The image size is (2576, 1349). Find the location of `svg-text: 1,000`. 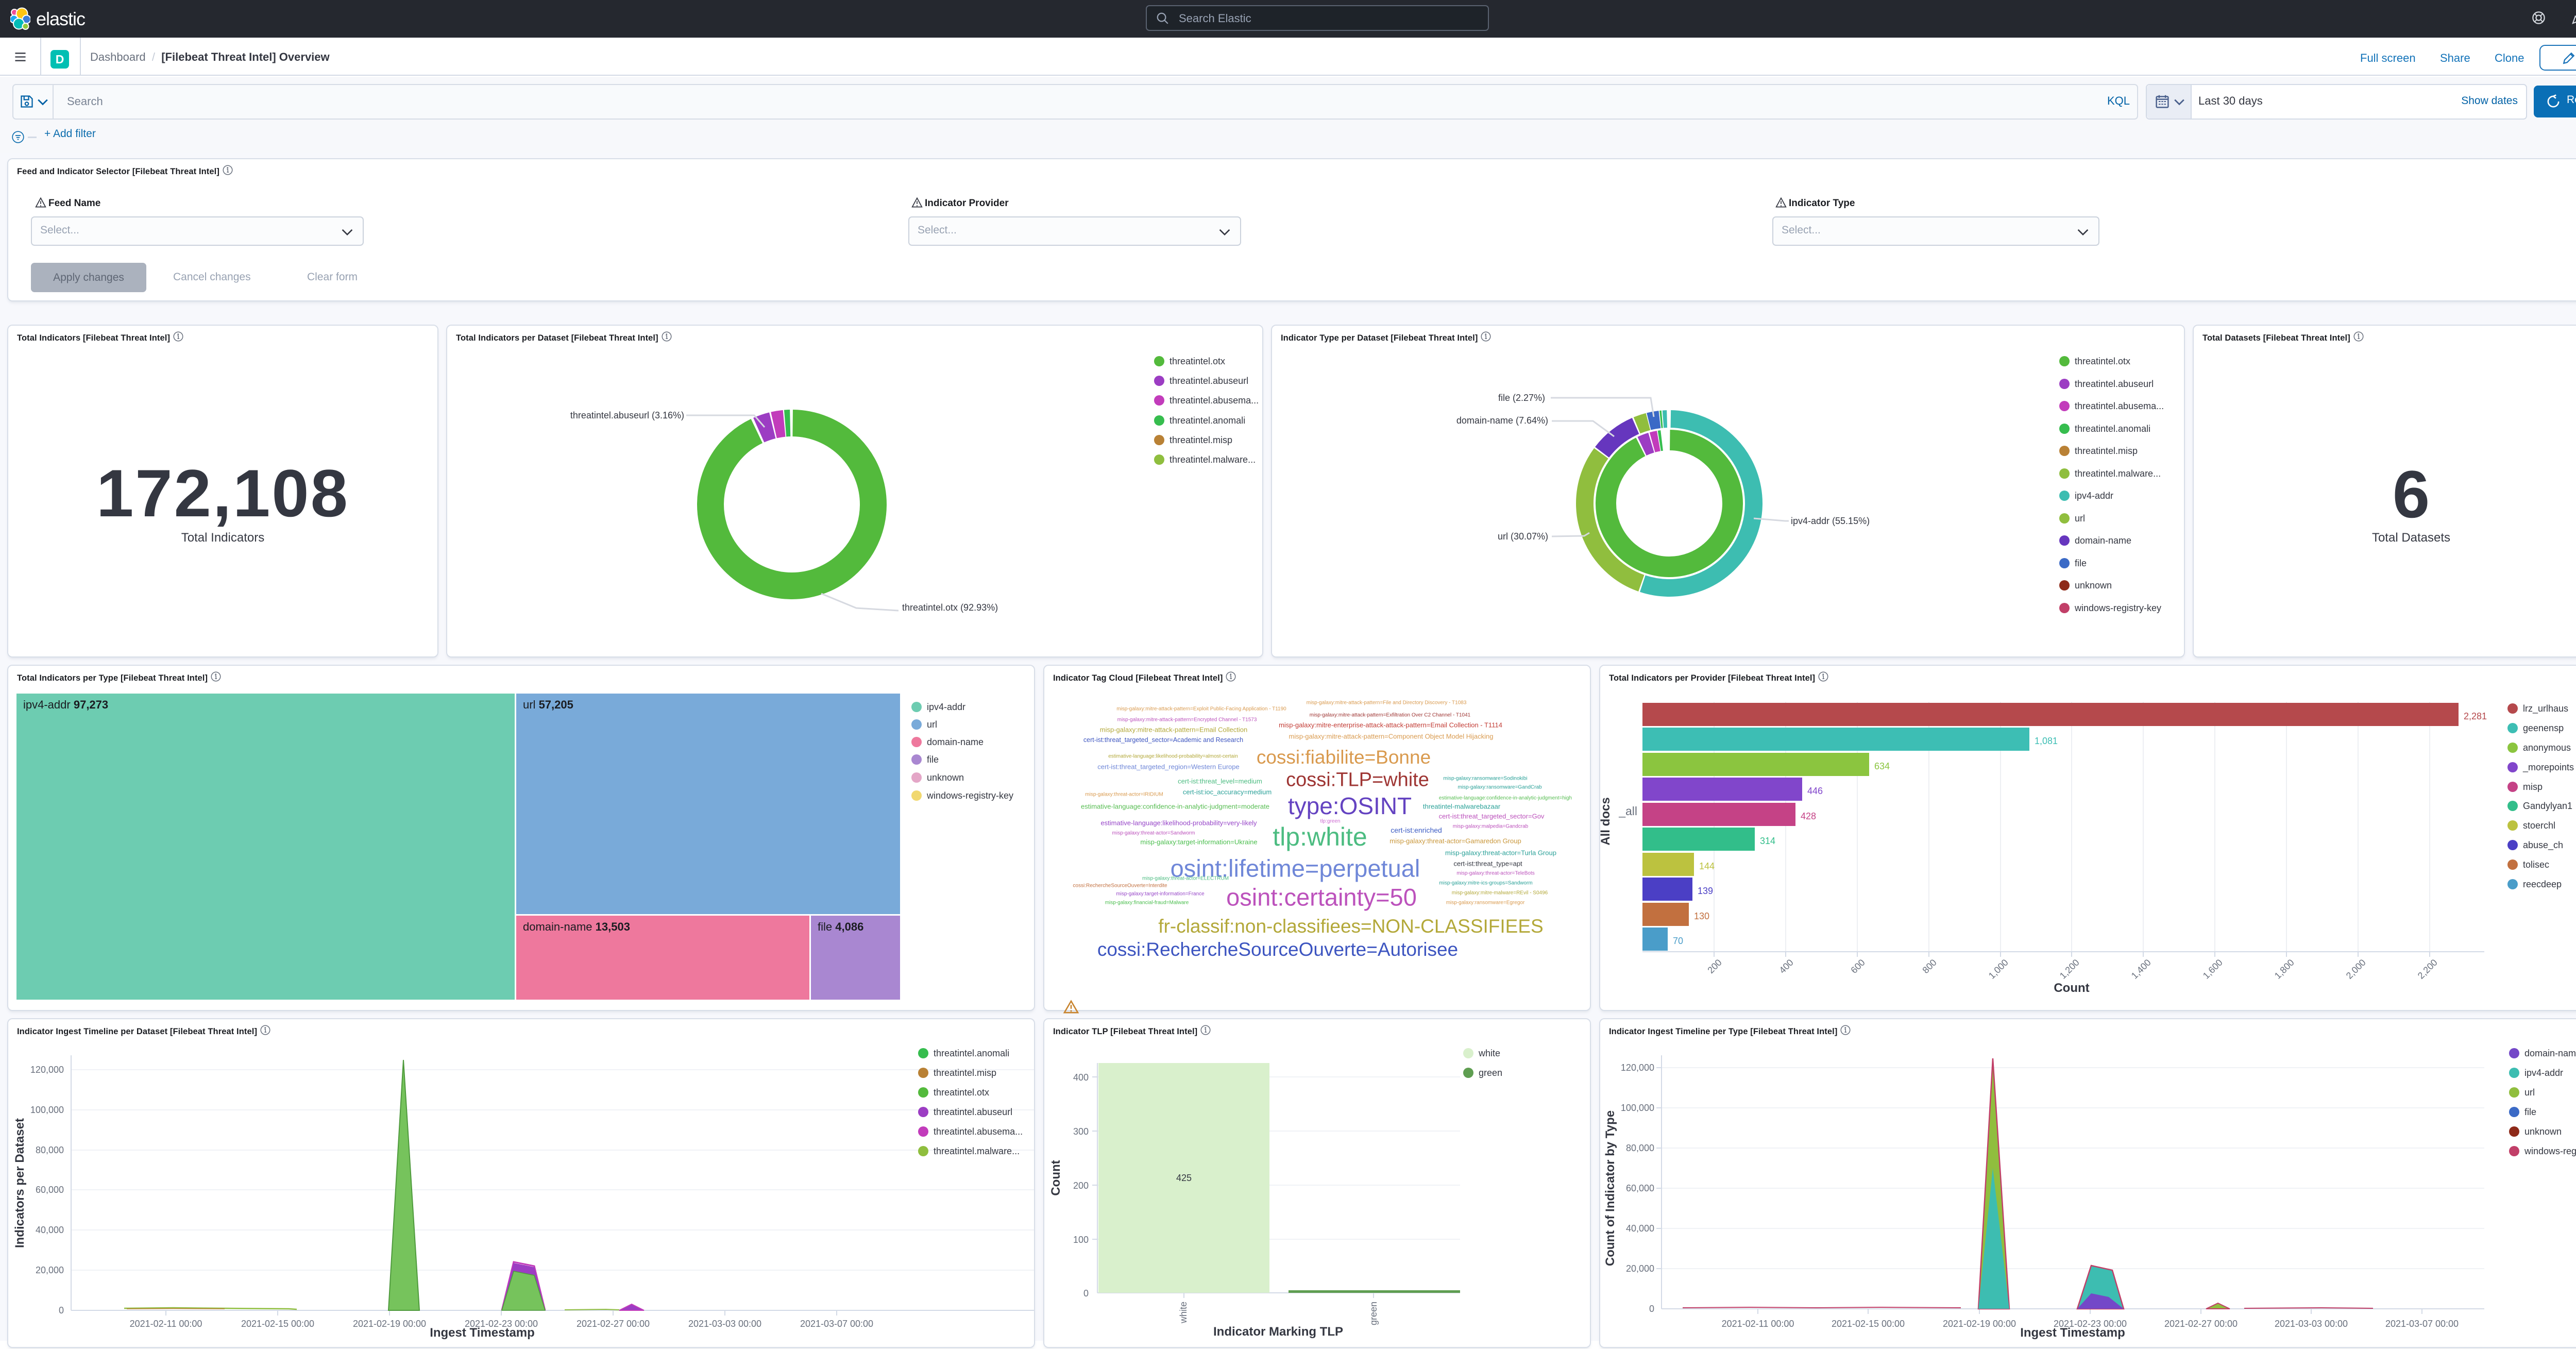

svg-text: 1,000 is located at coordinates (1998, 969).